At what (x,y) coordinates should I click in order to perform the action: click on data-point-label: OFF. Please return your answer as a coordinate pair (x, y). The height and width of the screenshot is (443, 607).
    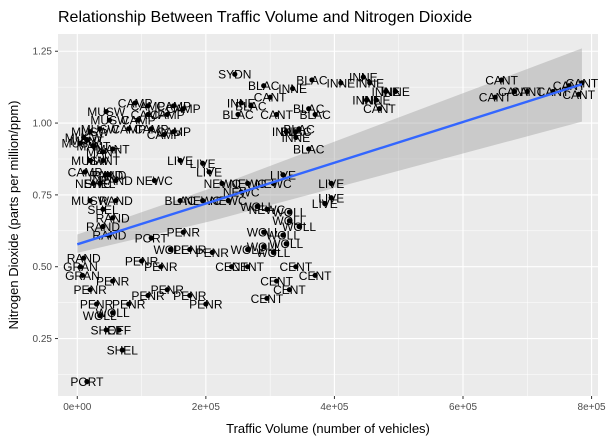
    Looking at the image, I should click on (119, 330).